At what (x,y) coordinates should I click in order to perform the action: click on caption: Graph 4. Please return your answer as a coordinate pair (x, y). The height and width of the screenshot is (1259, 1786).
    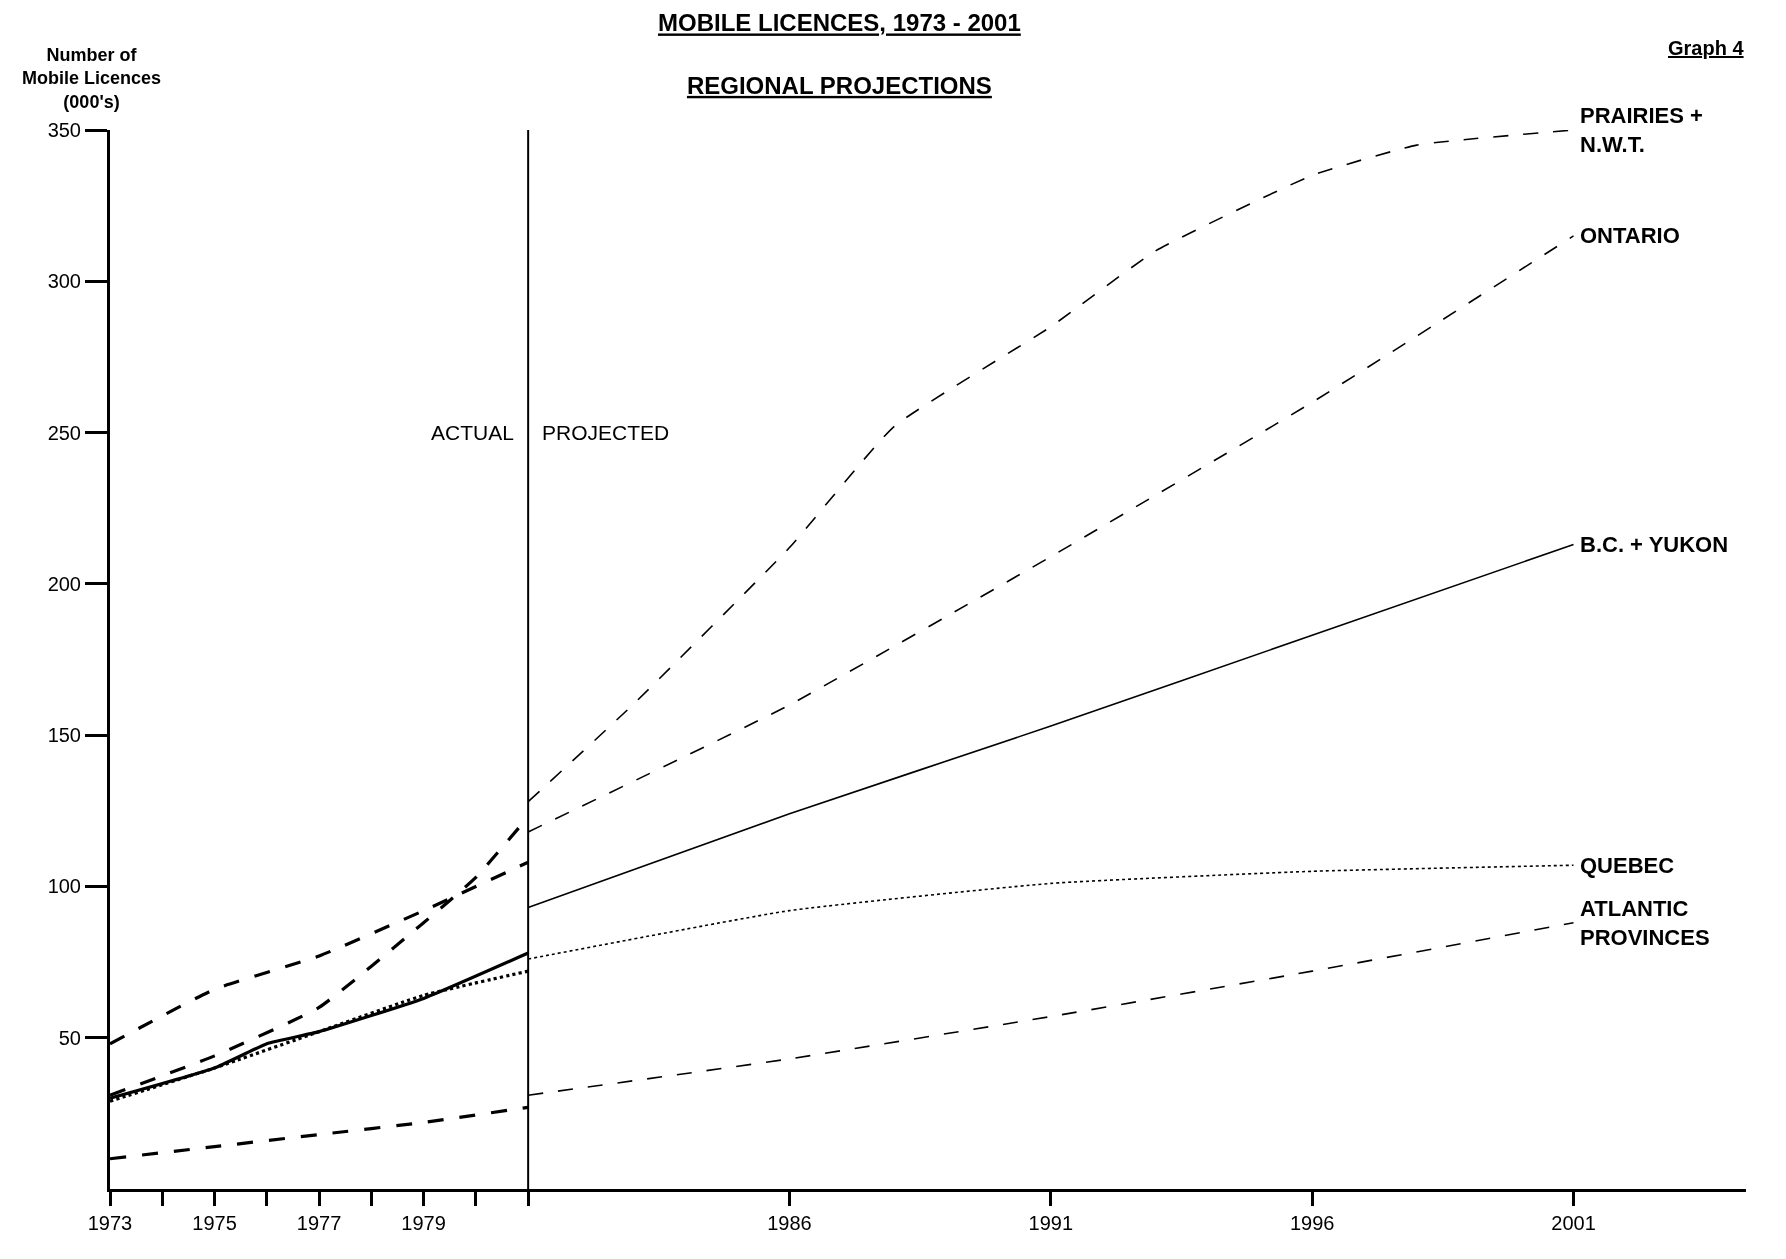
    Looking at the image, I should click on (1706, 48).